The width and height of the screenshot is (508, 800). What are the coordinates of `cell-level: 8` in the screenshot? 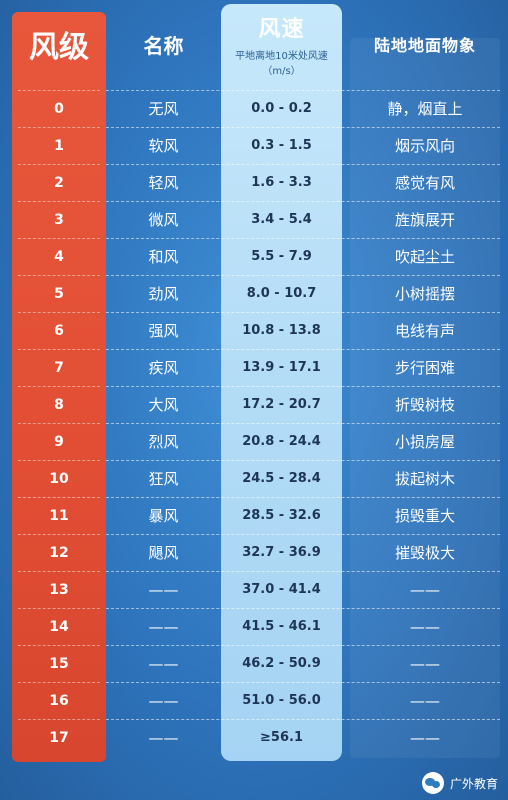 It's located at (59, 404).